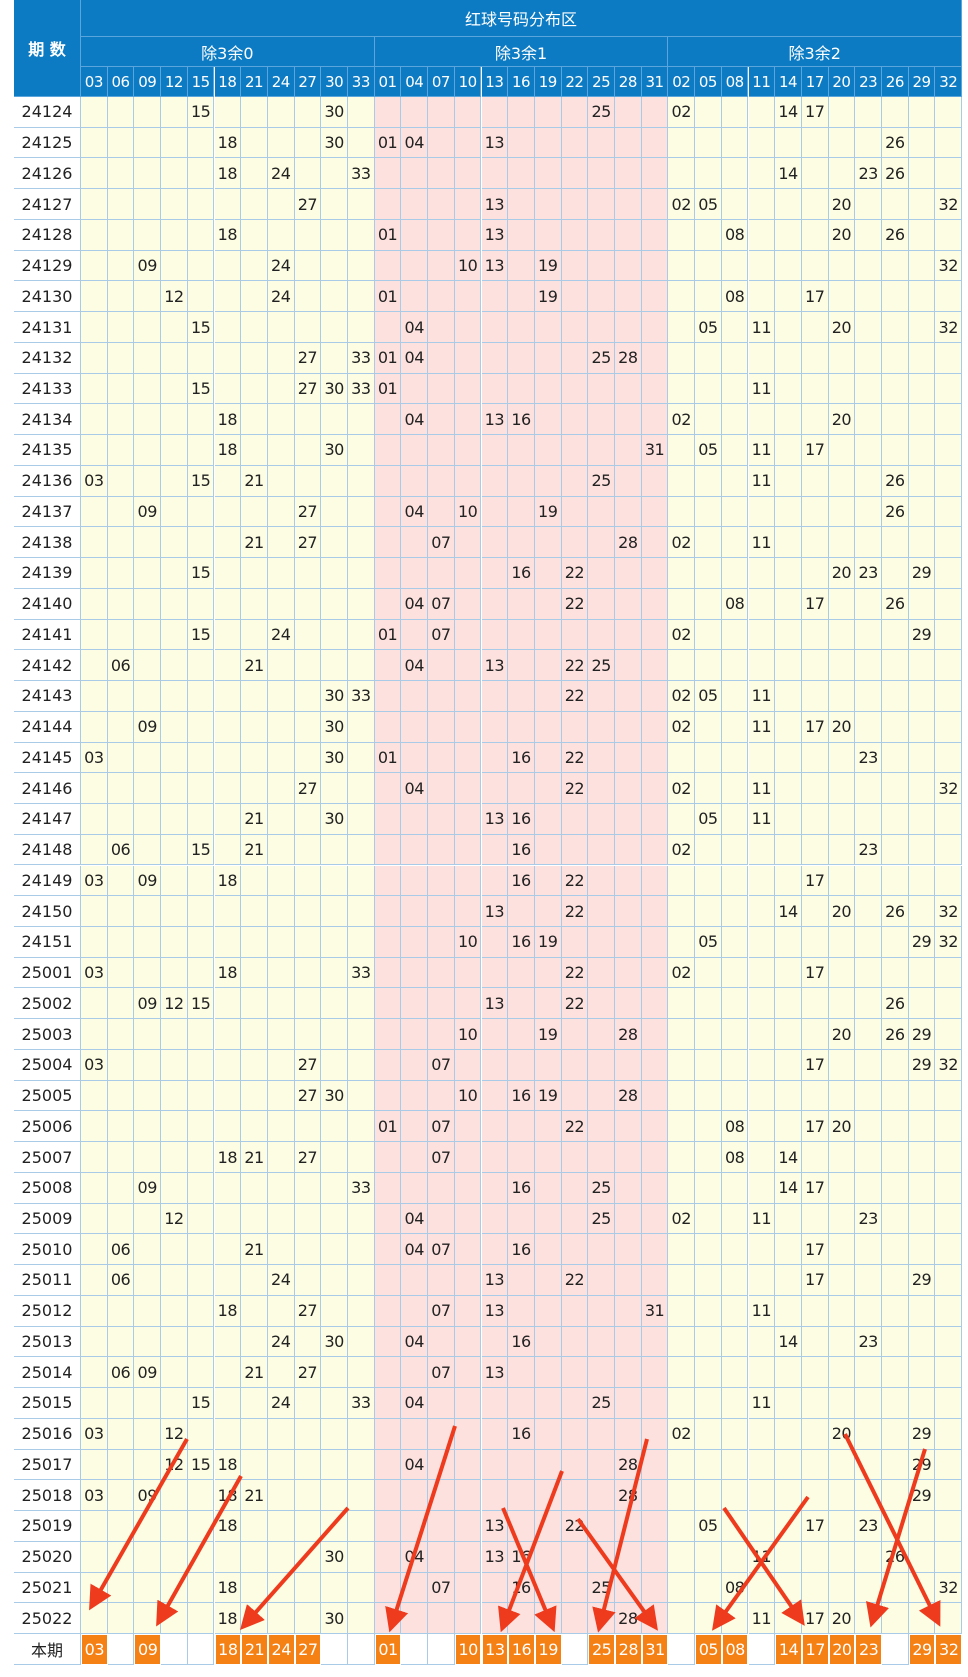  I want to click on issue: 25011, so click(47, 1280).